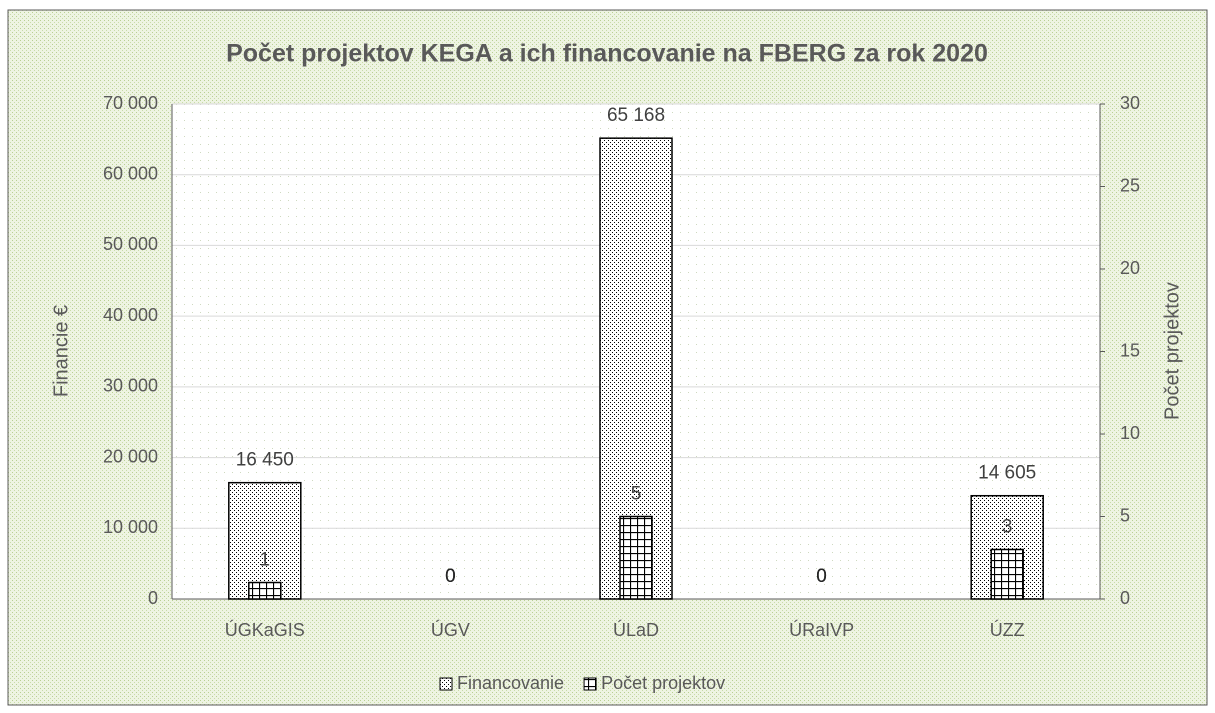 The height and width of the screenshot is (713, 1215). What do you see at coordinates (130, 173) in the screenshot?
I see `y-tick-label: 60 000` at bounding box center [130, 173].